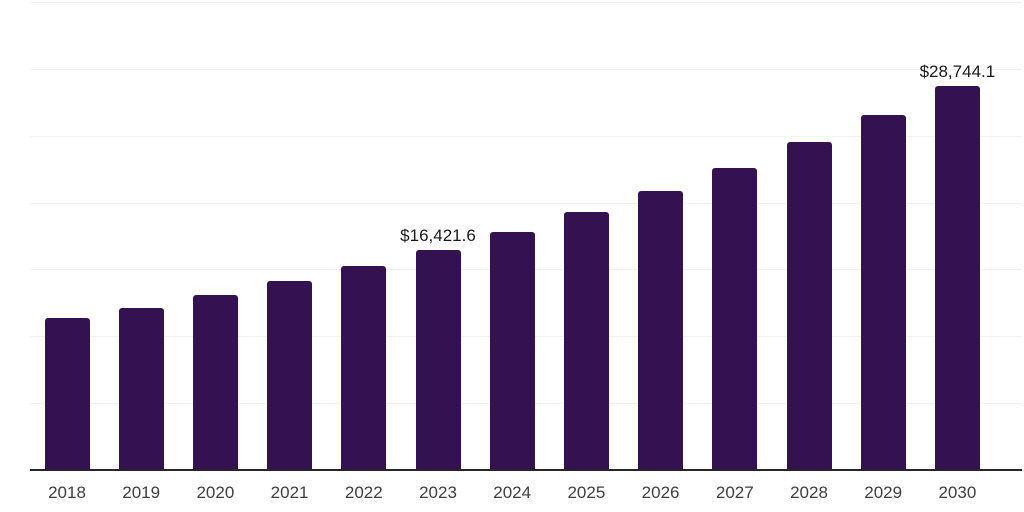 Image resolution: width=1024 pixels, height=512 pixels. I want to click on x-tick-label-2022: 2022, so click(363, 492).